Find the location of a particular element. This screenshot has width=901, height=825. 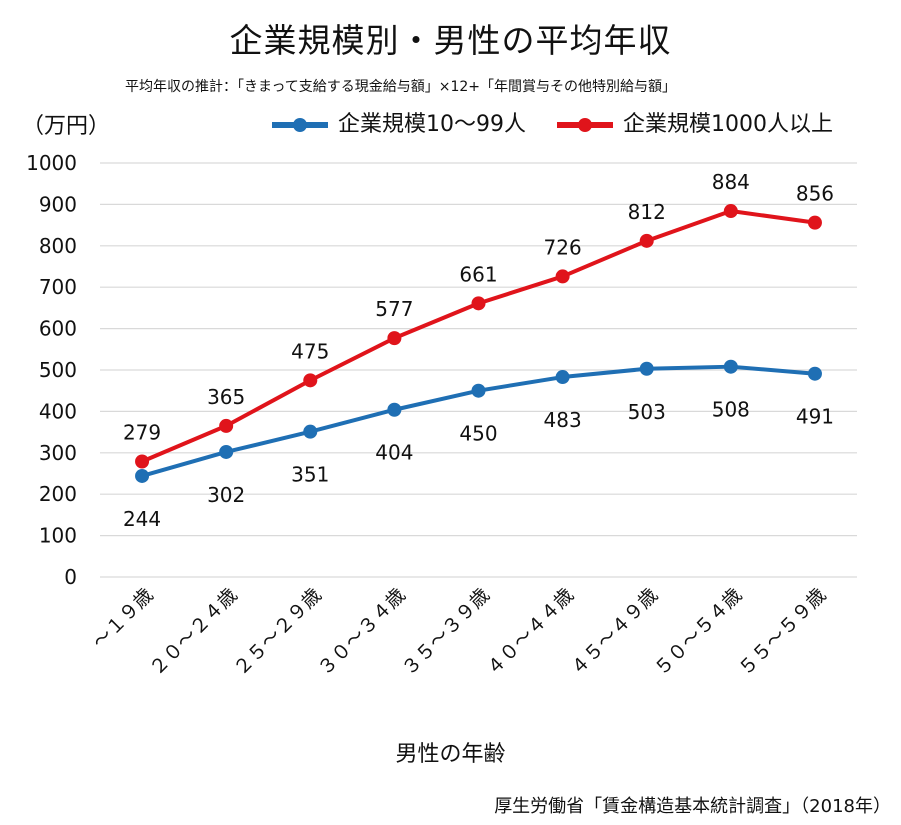

data-label-s0-8: 491 is located at coordinates (815, 417).